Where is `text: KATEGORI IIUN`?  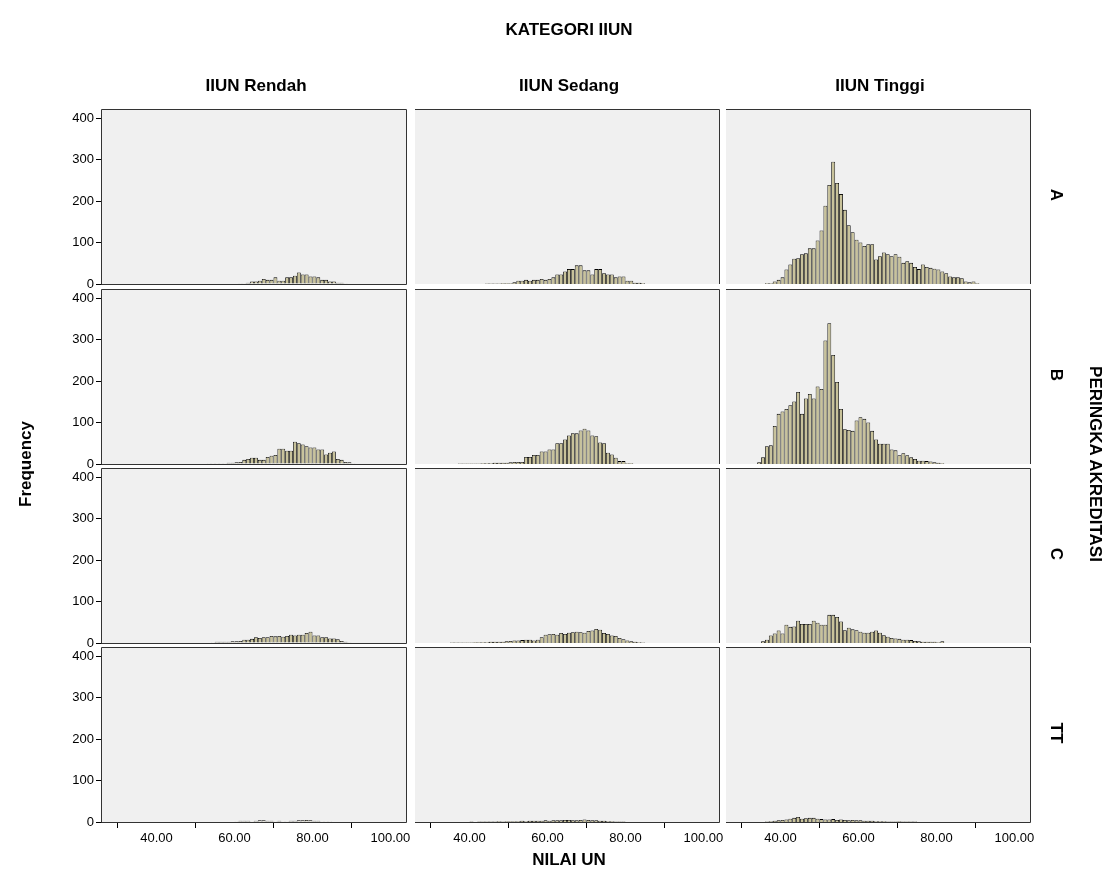
text: KATEGORI IIUN is located at coordinates (569, 30).